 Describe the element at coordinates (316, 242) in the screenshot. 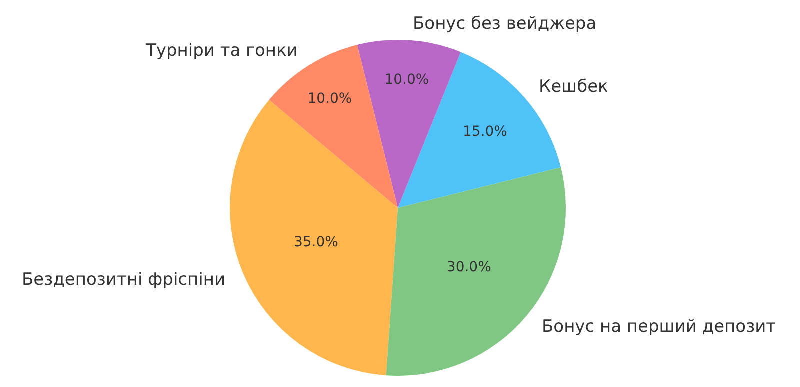

I see `data-label: 35.0%` at that location.